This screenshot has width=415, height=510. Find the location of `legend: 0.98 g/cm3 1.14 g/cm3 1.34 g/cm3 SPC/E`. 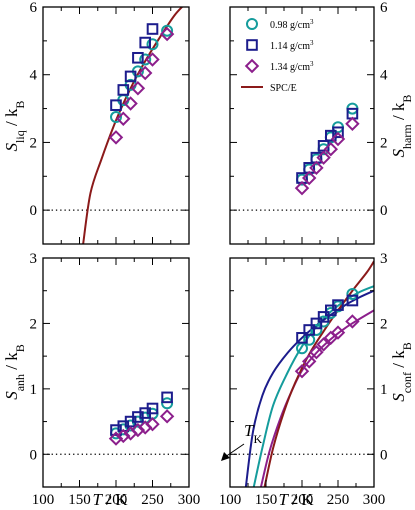

legend: 0.98 g/cm3 1.14 g/cm3 1.34 g/cm3 SPC/E is located at coordinates (277, 56).